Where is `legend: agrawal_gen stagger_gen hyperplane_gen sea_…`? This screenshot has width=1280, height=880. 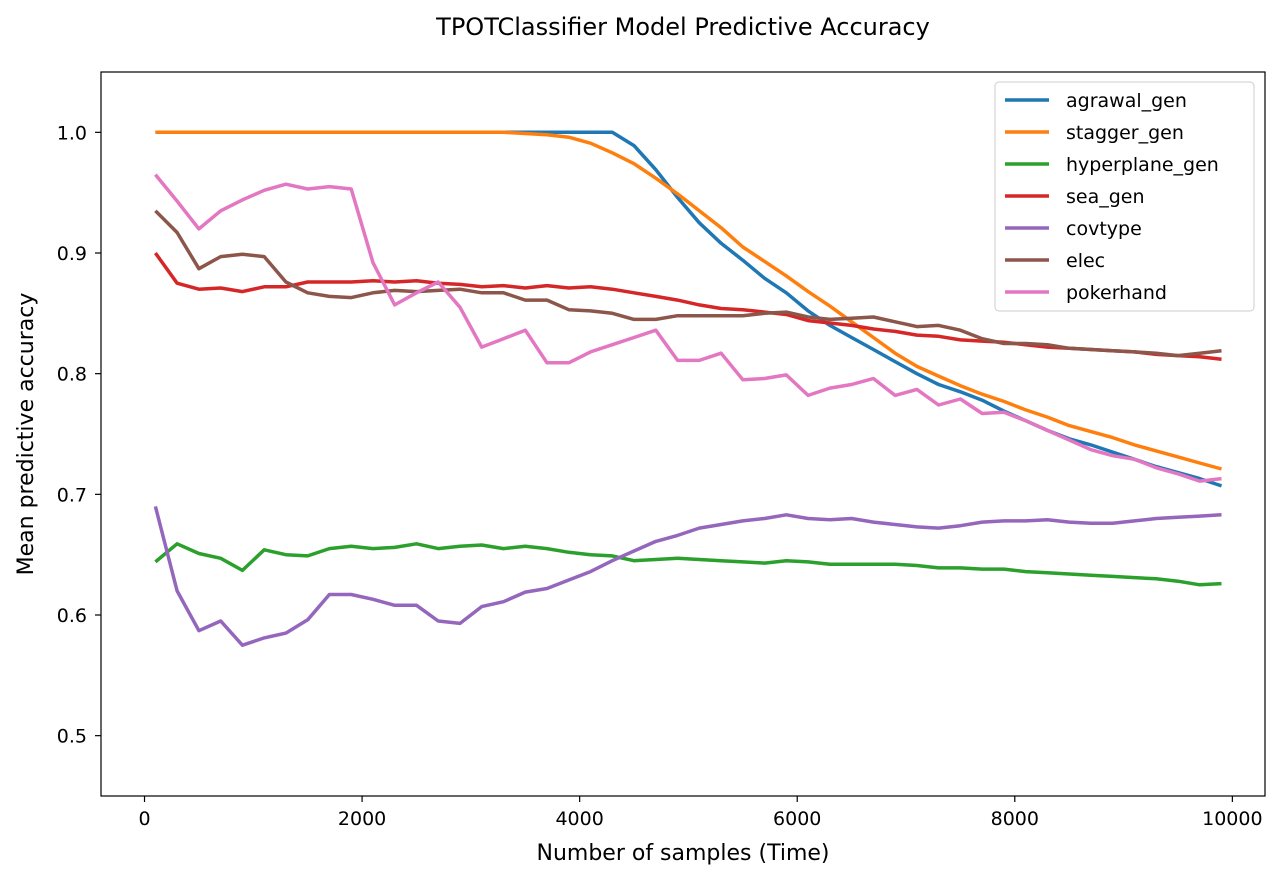
legend: agrawal_gen stagger_gen hyperplane_gen sea_… is located at coordinates (1124, 196).